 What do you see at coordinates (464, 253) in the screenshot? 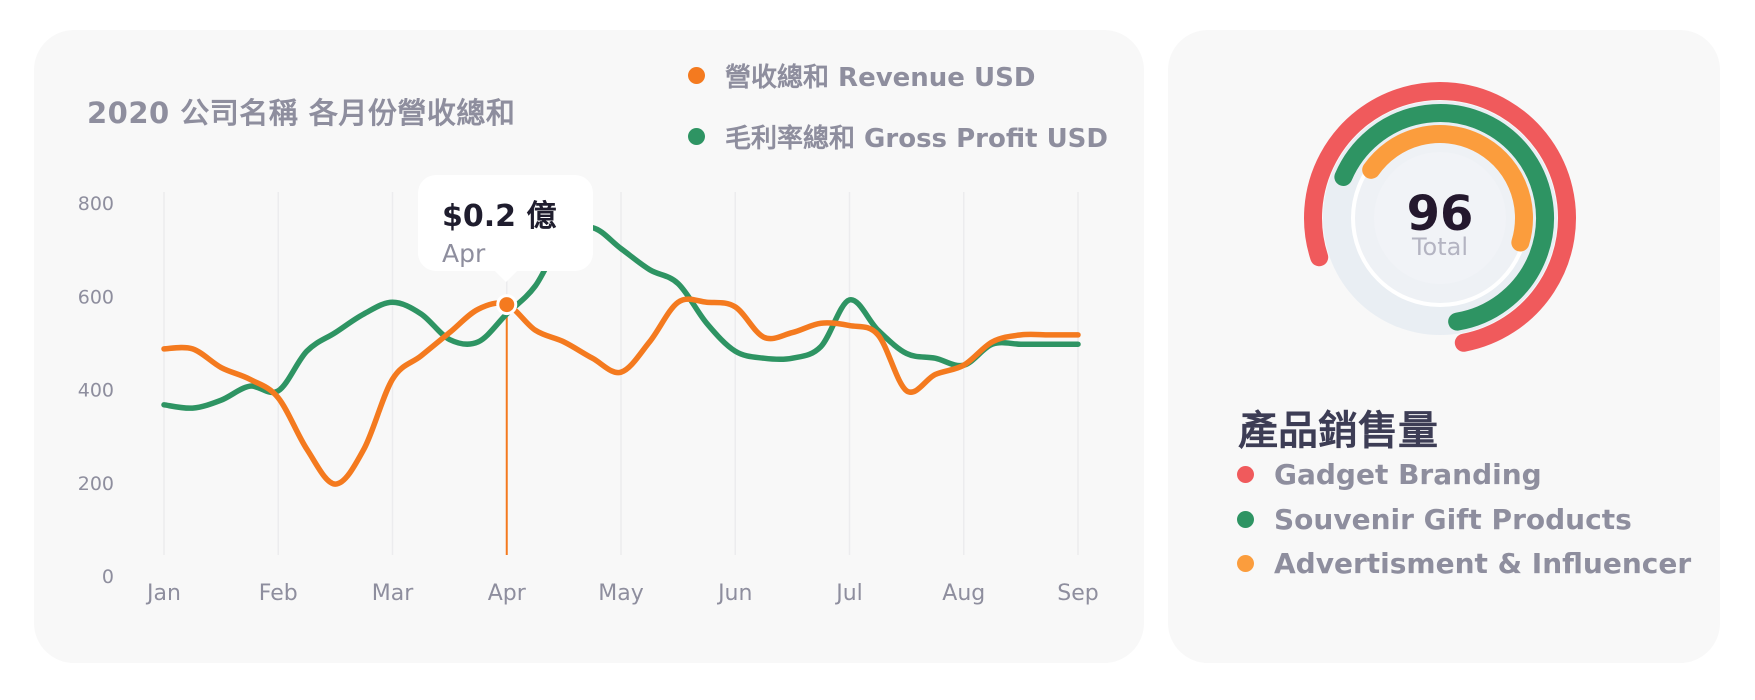
I see `tooltip-label: Apr` at bounding box center [464, 253].